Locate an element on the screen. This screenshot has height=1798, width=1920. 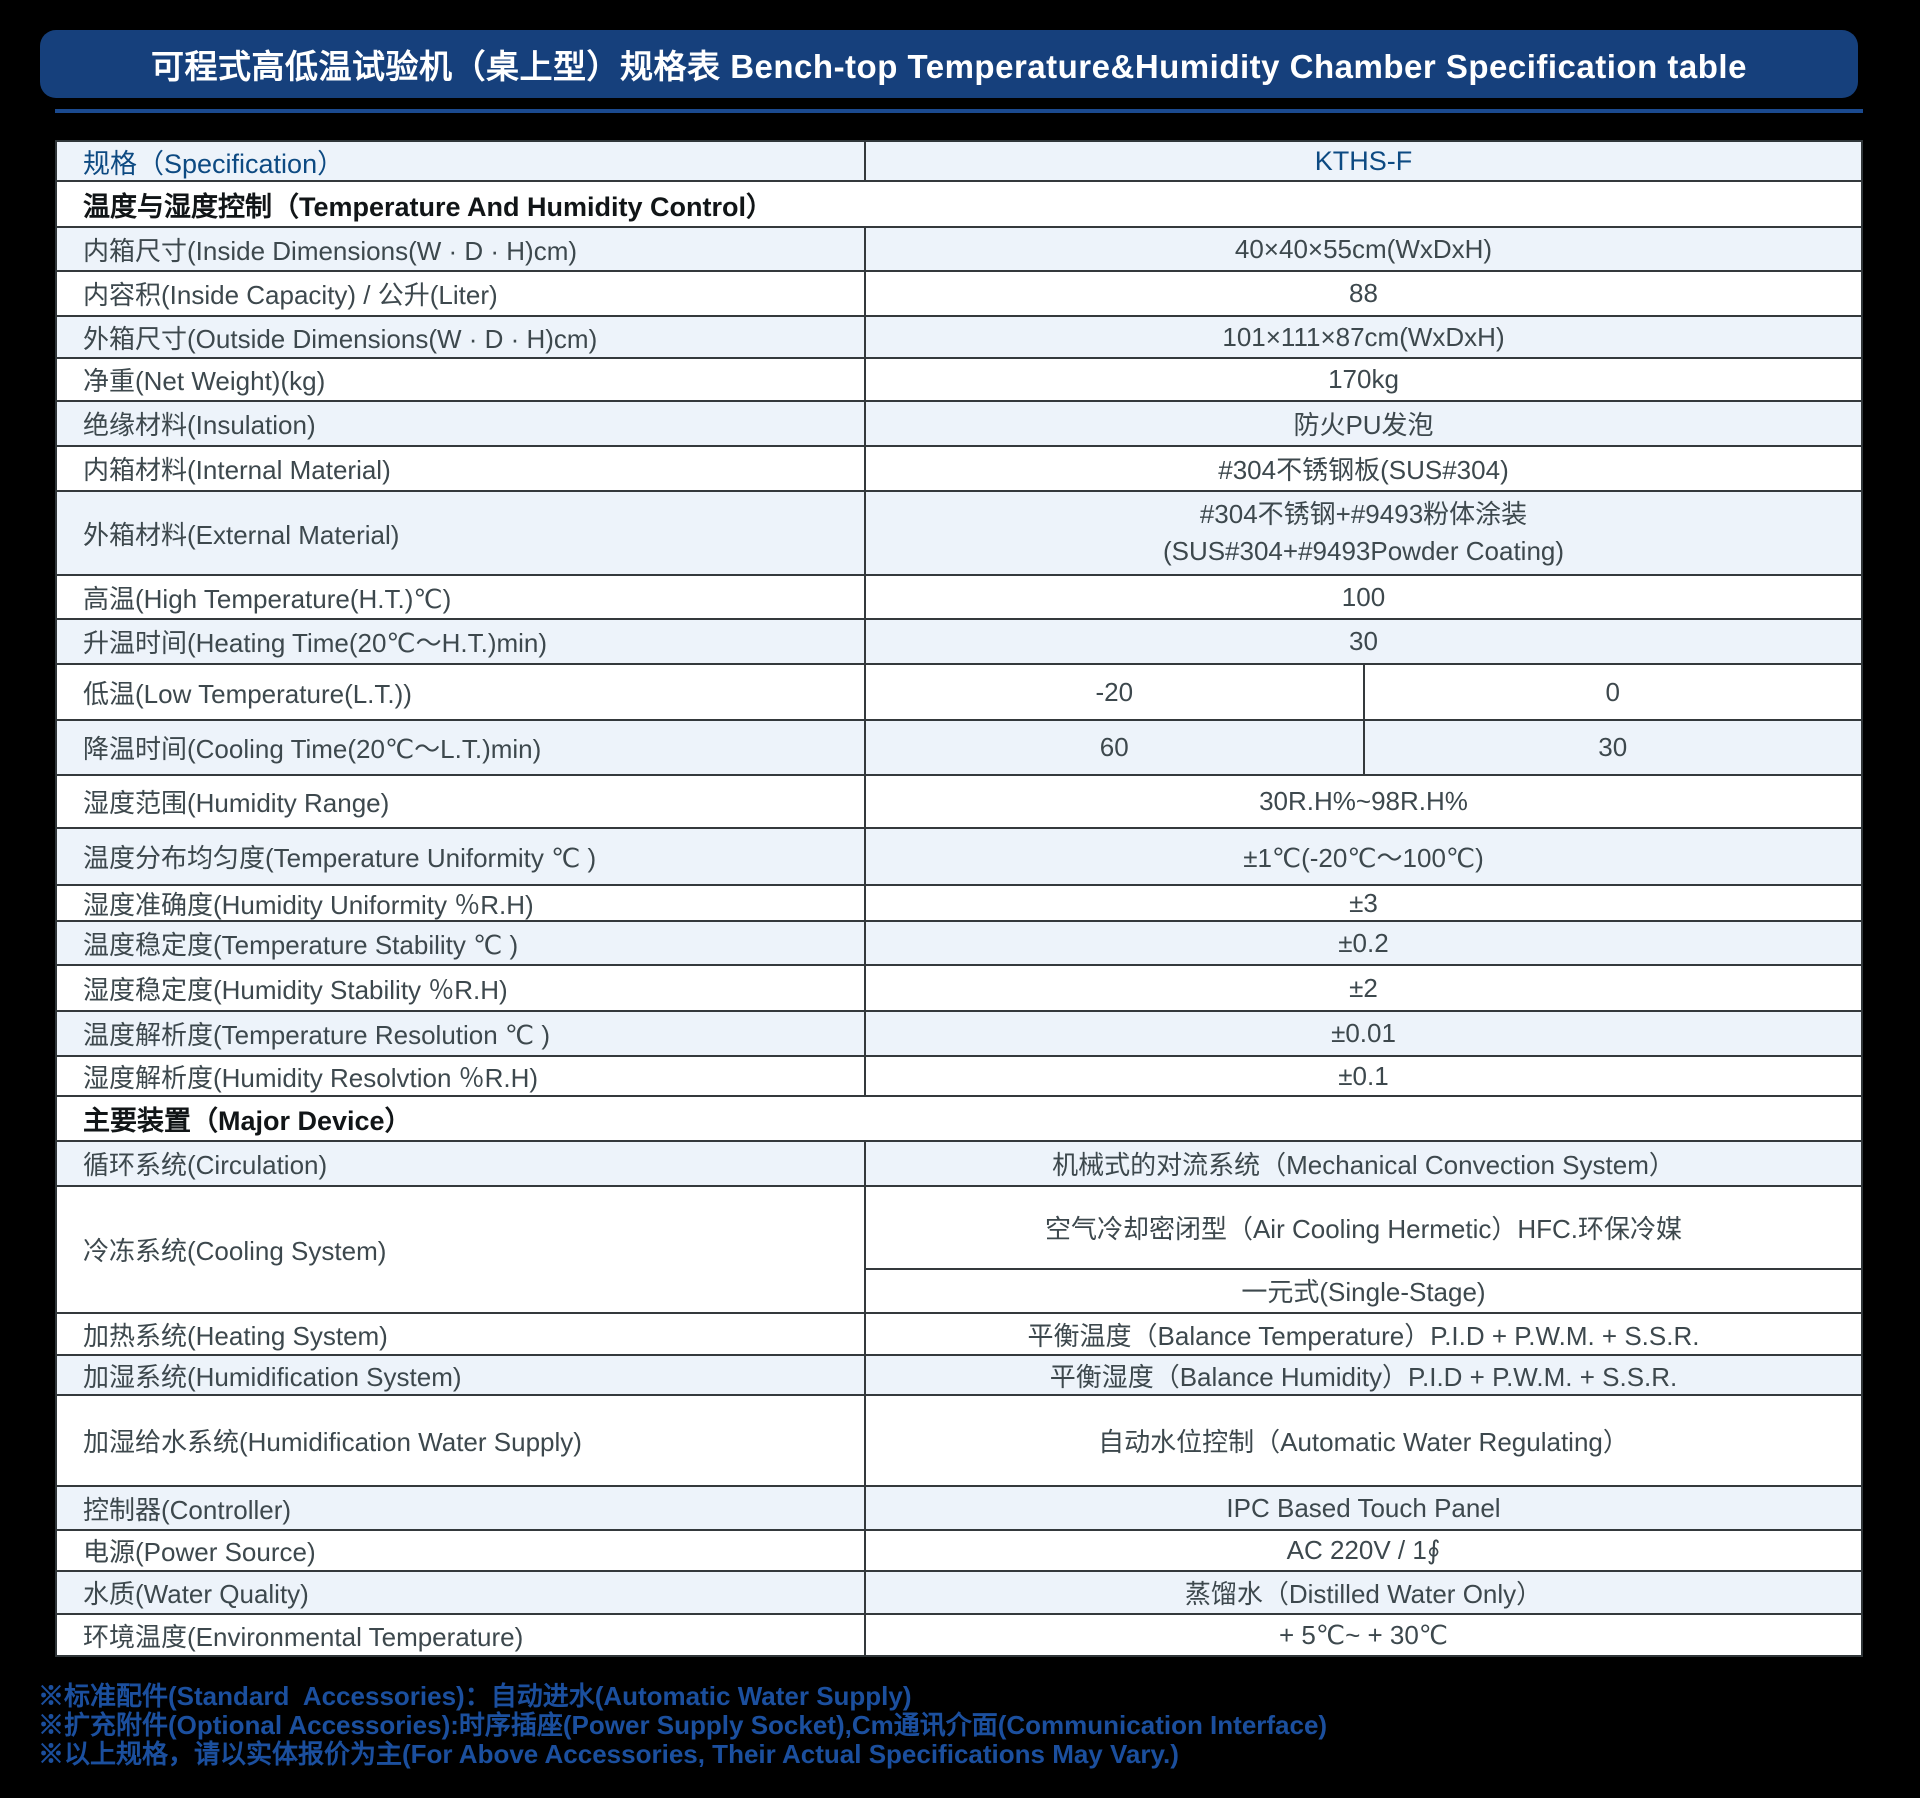
spec-value: 101×111×87cm(WxDxH) is located at coordinates (1362, 337).